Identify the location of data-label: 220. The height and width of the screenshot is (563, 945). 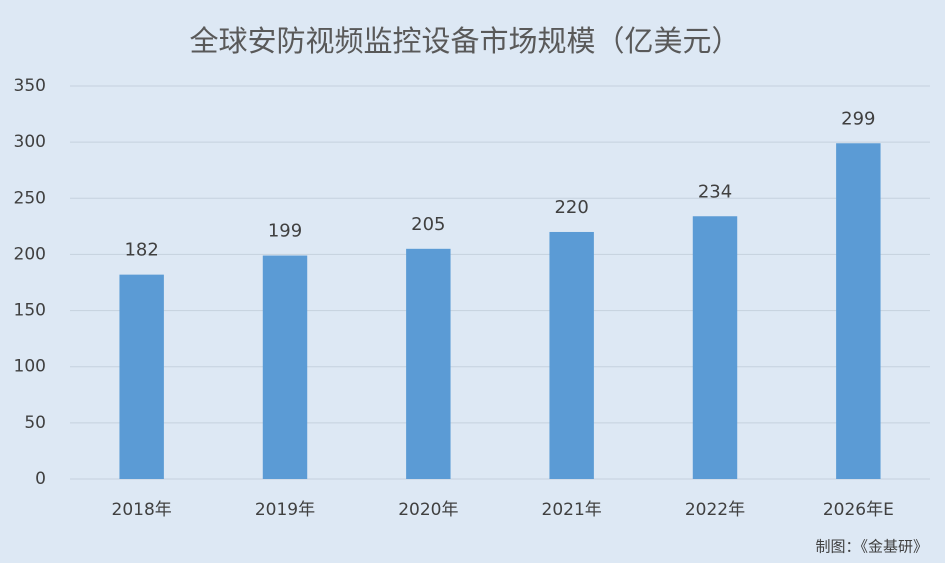
(571, 207).